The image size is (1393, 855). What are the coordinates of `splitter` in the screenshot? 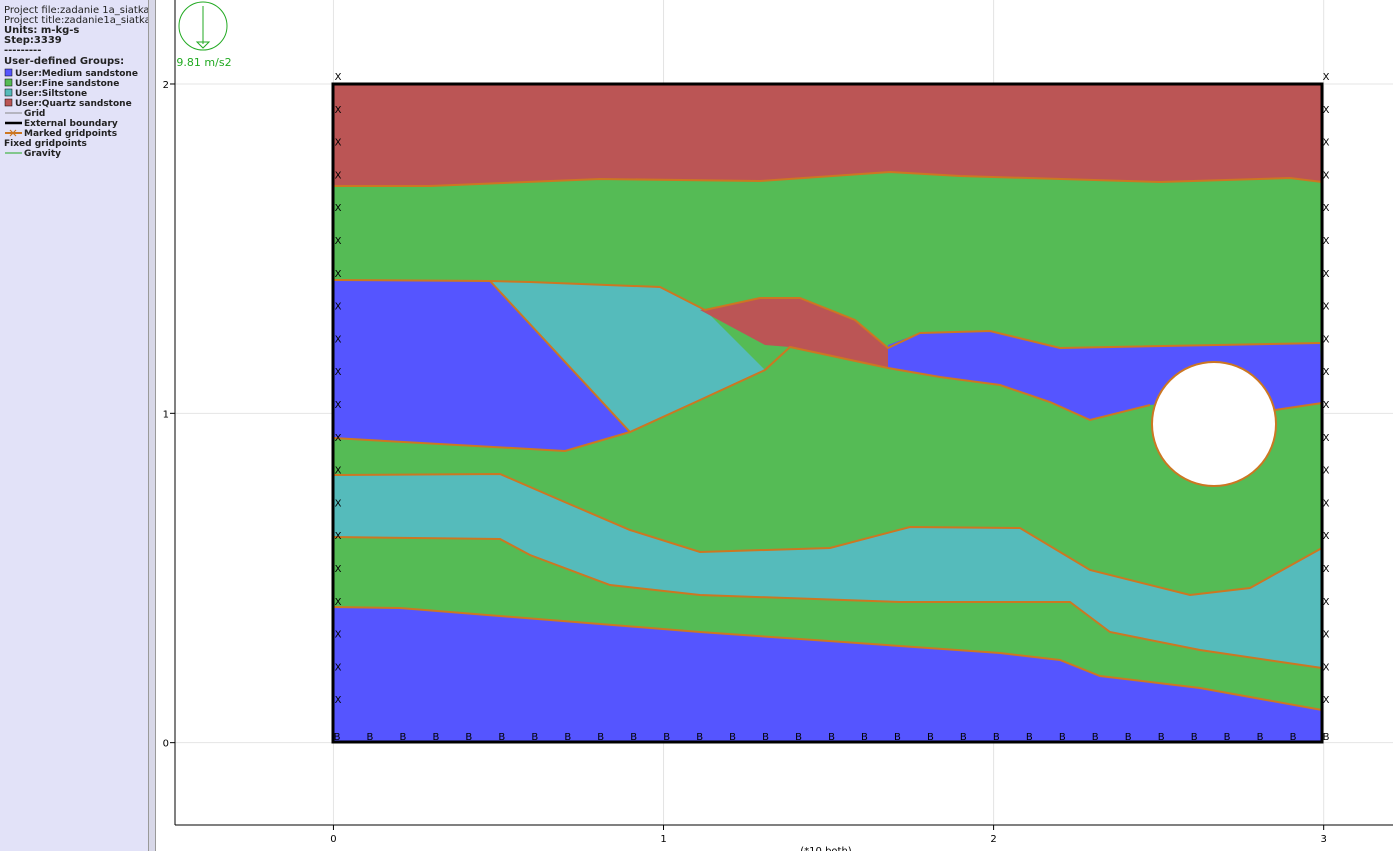 It's located at (152, 425).